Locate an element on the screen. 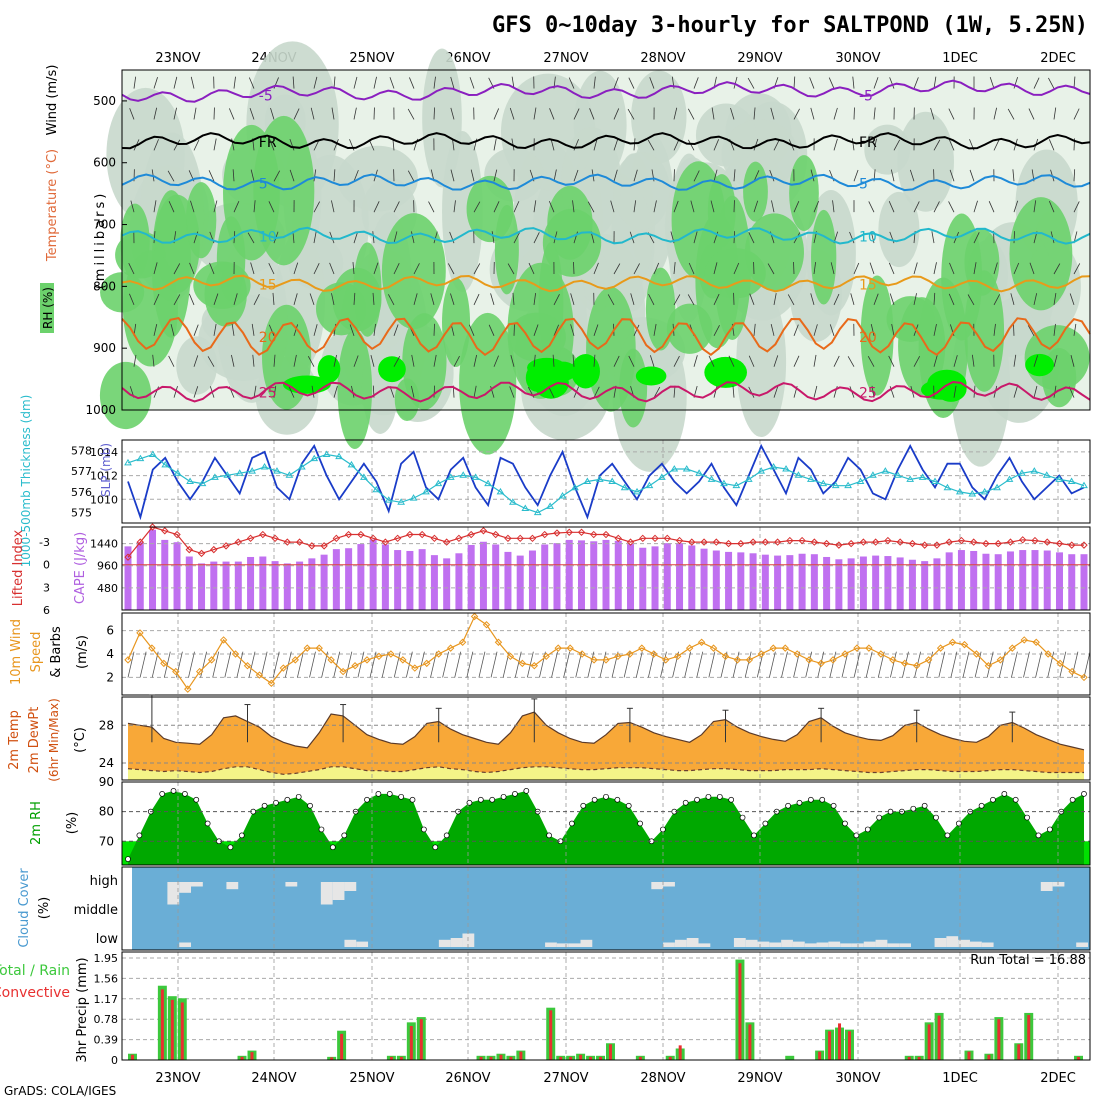  contour-label: 10 is located at coordinates (268, 238).